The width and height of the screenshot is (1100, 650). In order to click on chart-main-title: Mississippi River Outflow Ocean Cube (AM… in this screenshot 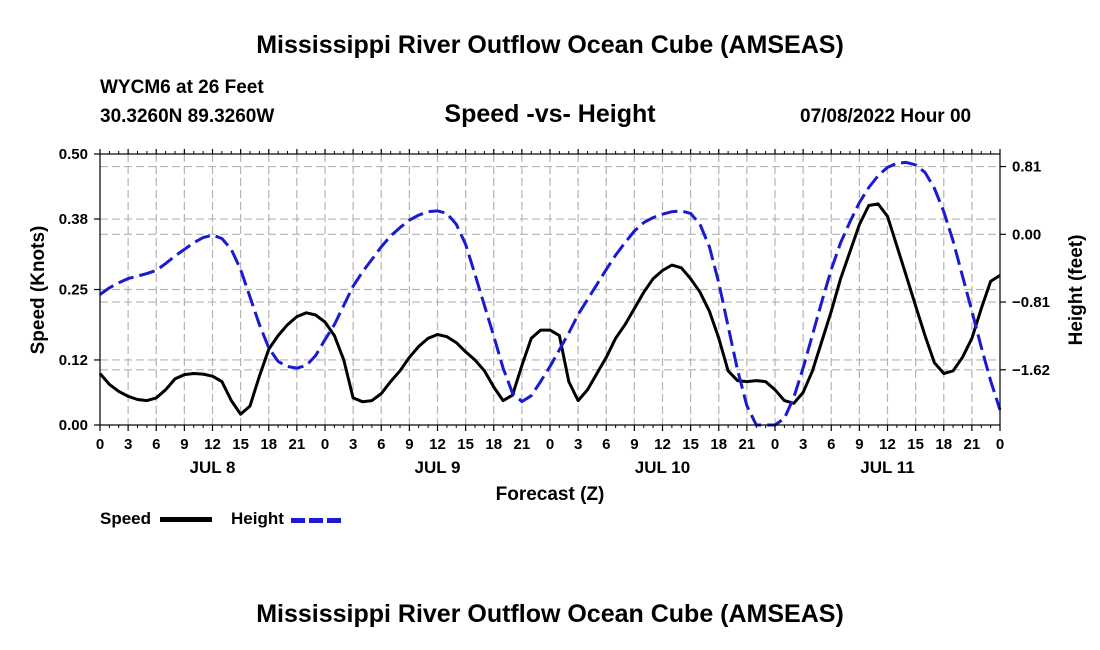, I will do `click(550, 45)`.